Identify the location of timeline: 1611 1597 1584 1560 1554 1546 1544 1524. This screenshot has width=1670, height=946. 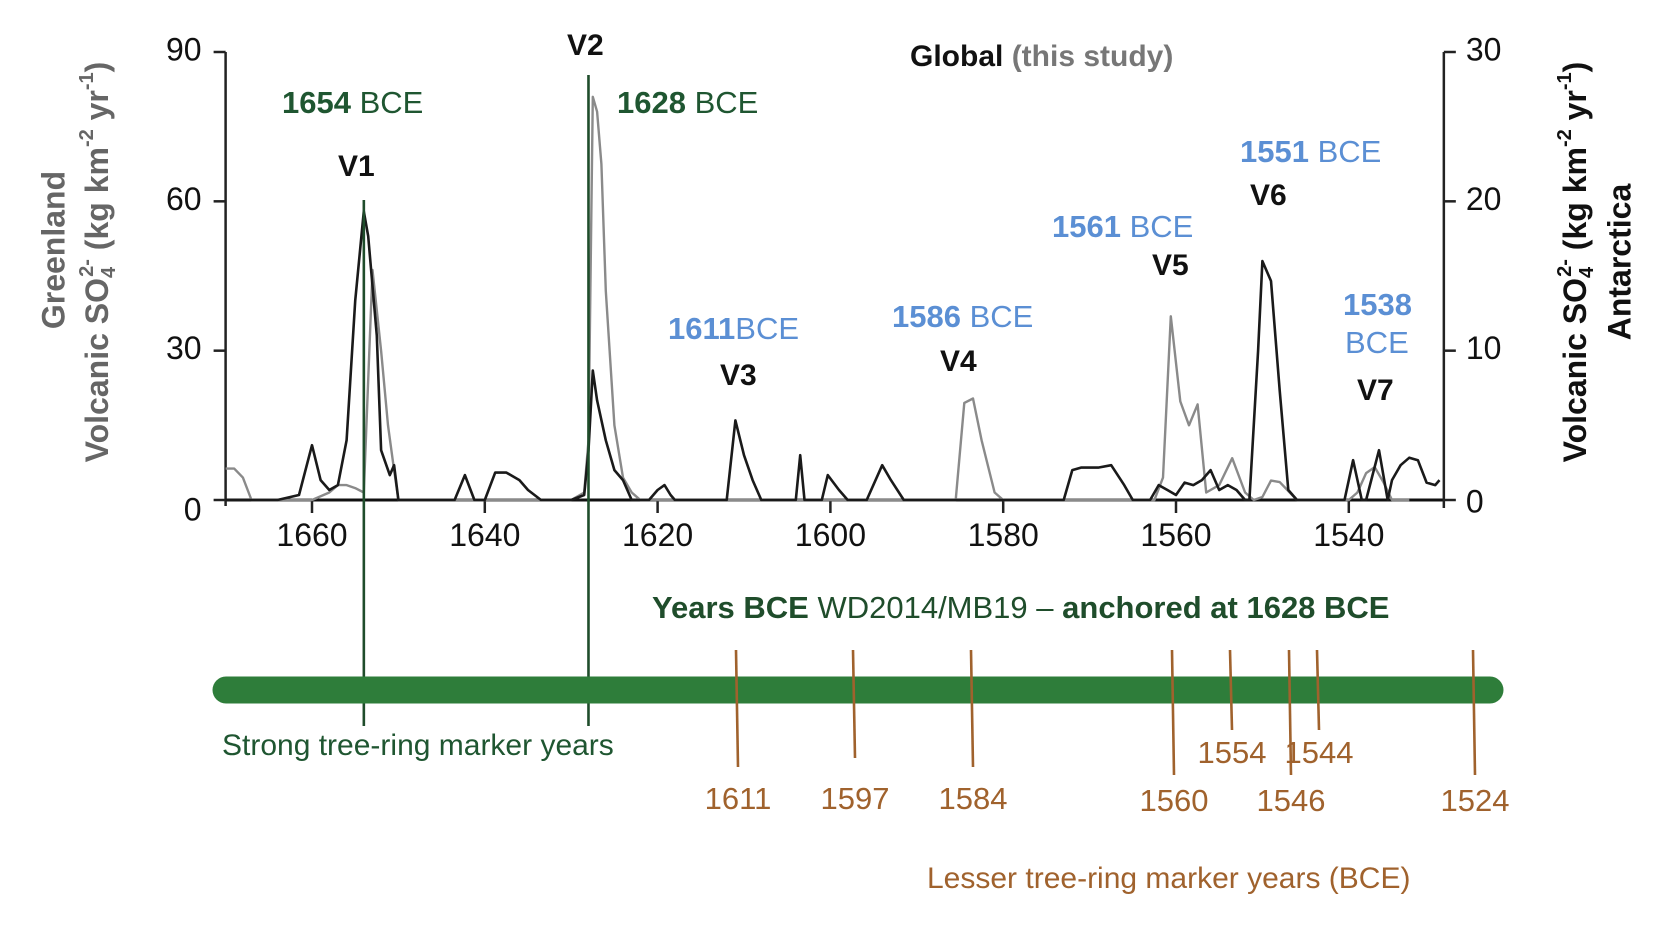
(861, 733).